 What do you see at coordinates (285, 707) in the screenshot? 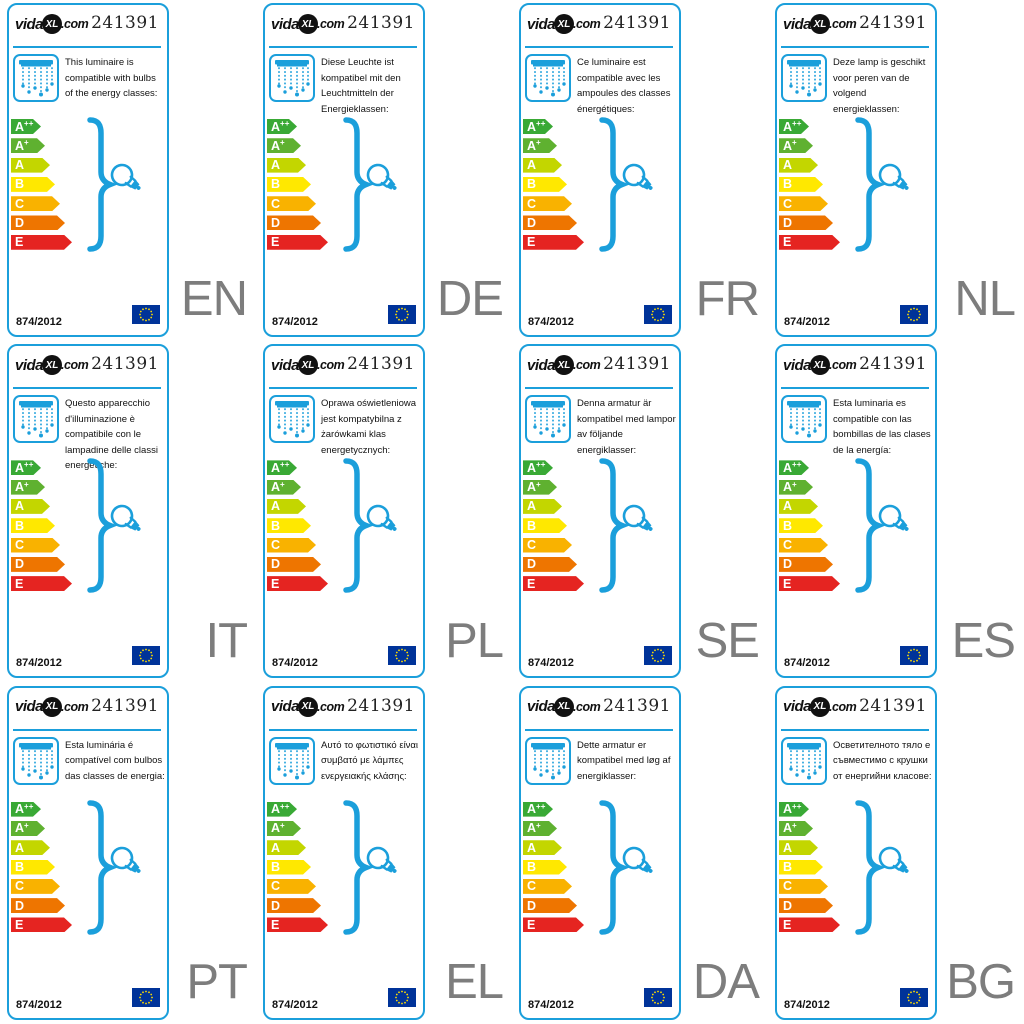
I see `logo-text-vida: vida` at bounding box center [285, 707].